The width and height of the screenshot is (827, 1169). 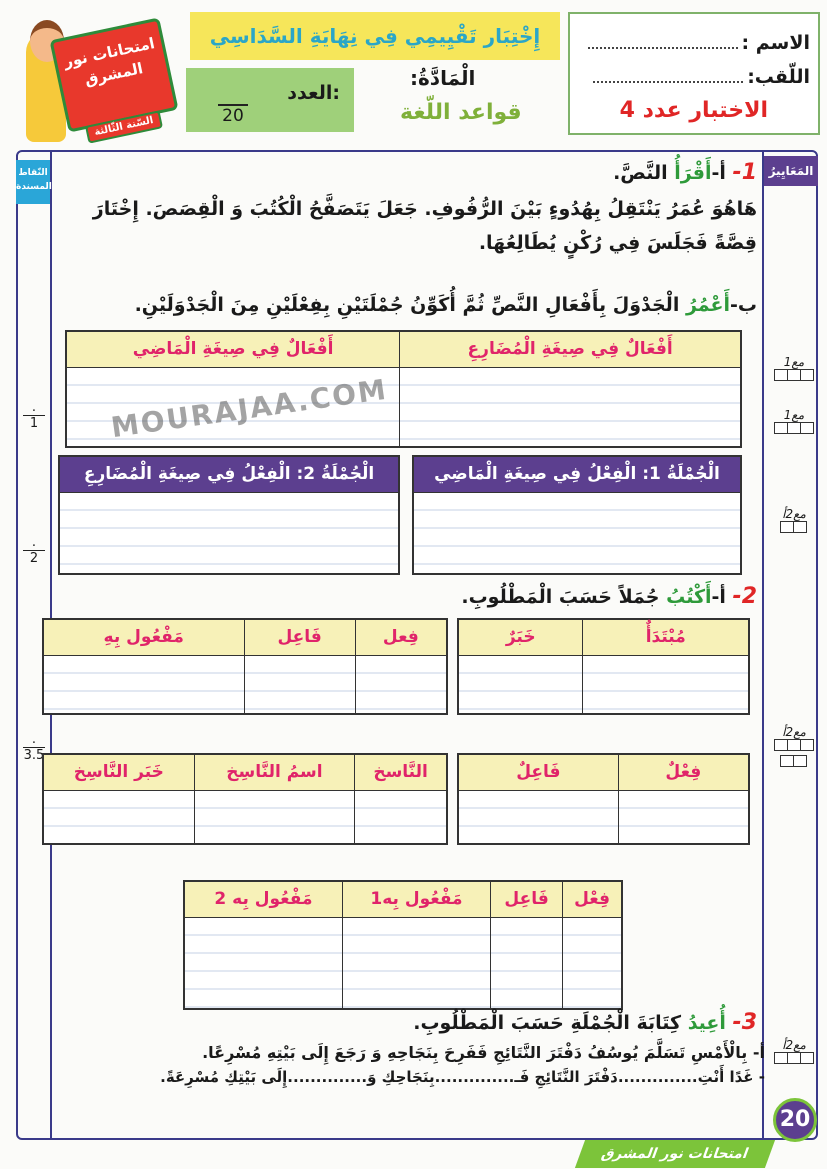 I want to click on table-header: اسمُ النَّاسِخ, so click(x=274, y=772).